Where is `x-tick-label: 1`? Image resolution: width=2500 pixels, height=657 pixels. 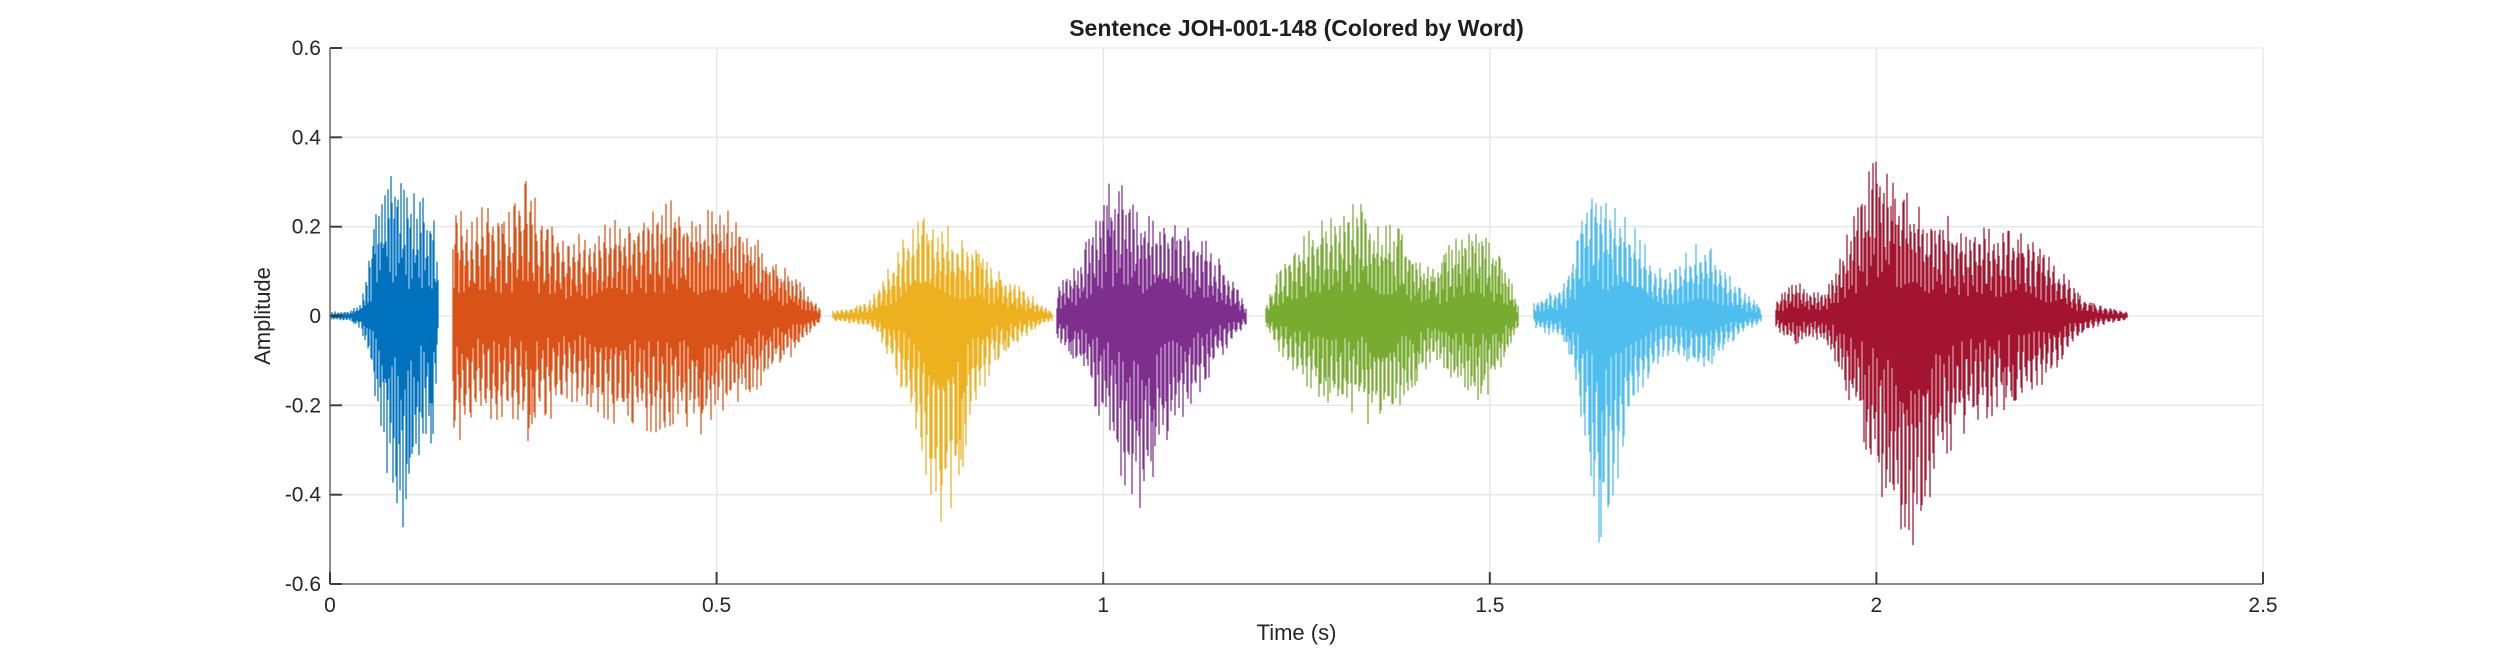 x-tick-label: 1 is located at coordinates (1103, 605).